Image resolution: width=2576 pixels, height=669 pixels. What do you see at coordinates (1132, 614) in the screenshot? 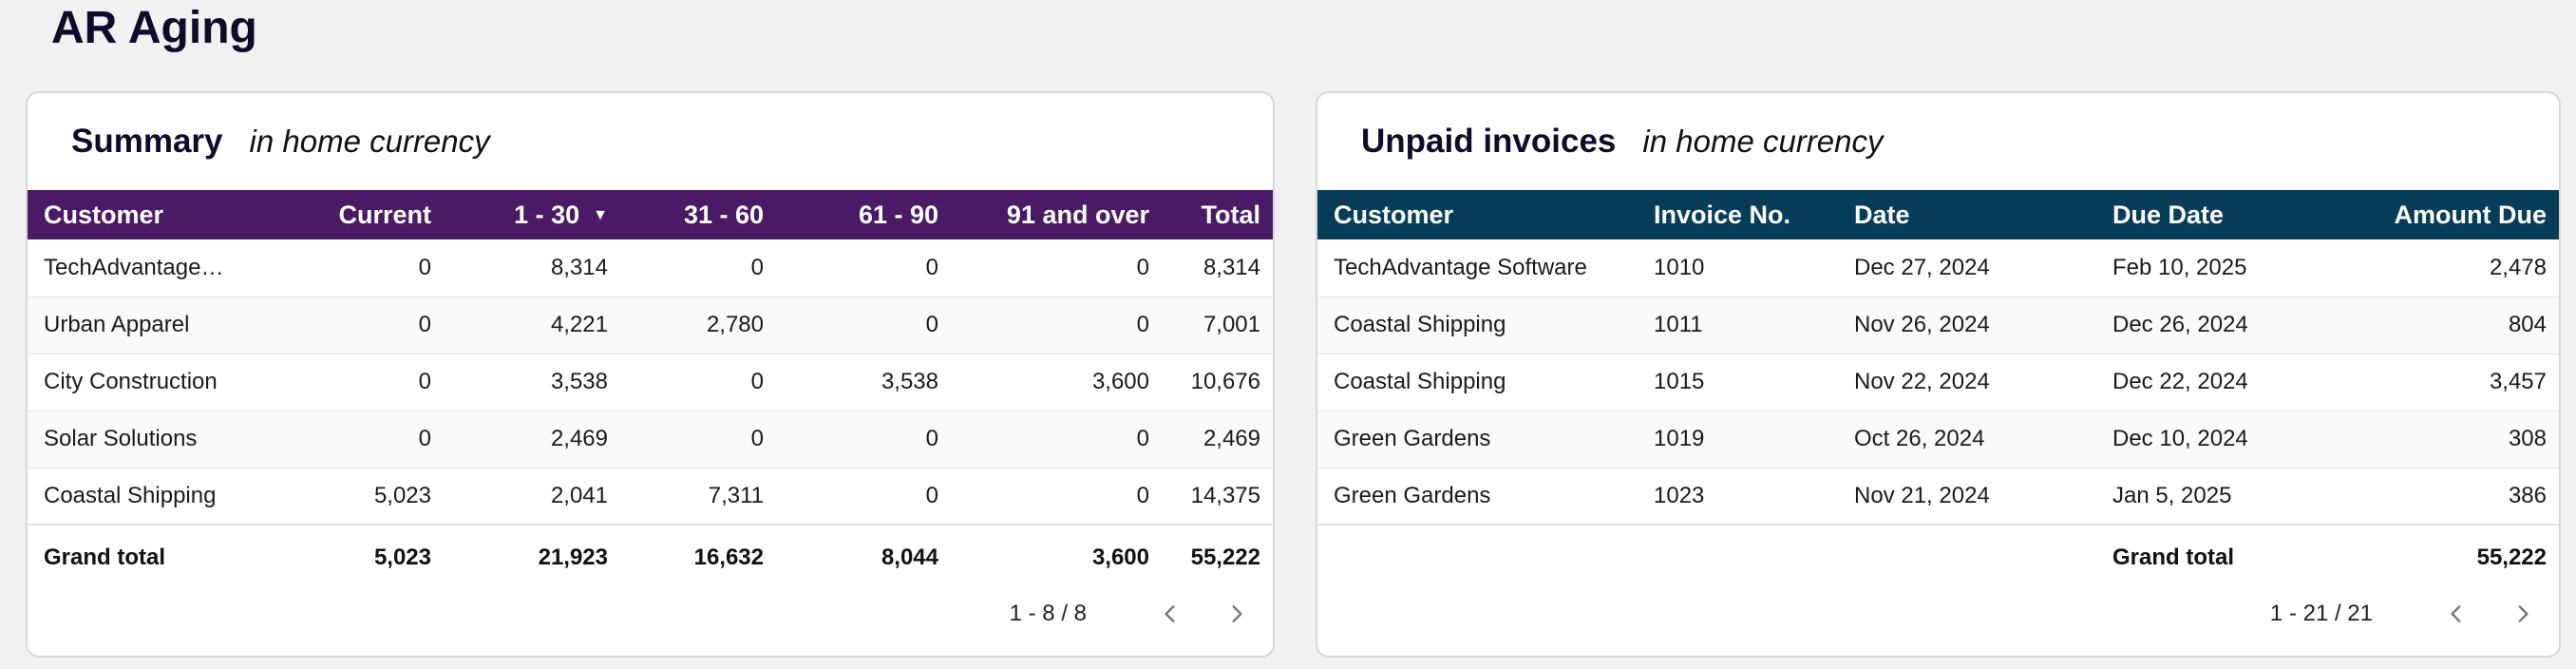
I see `summary-pager: 1 - 8 / 8` at bounding box center [1132, 614].